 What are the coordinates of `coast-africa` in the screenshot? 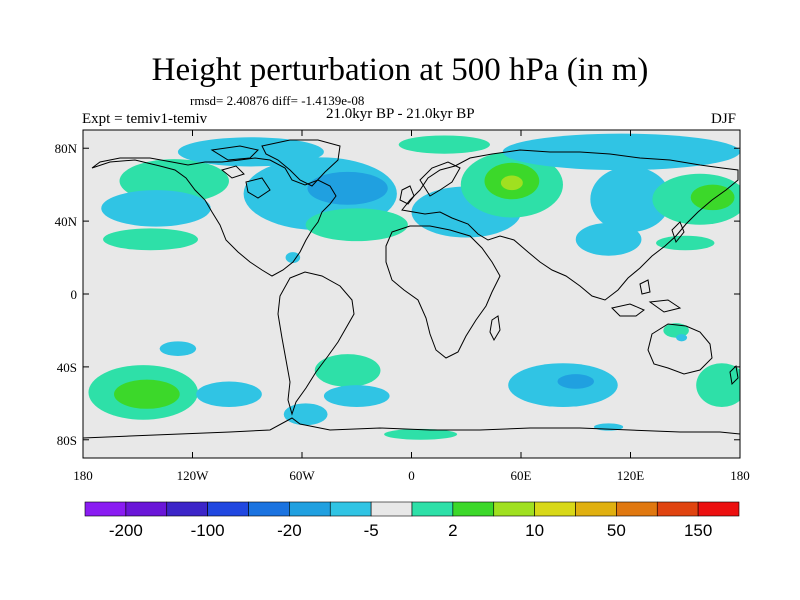 It's located at (443, 292).